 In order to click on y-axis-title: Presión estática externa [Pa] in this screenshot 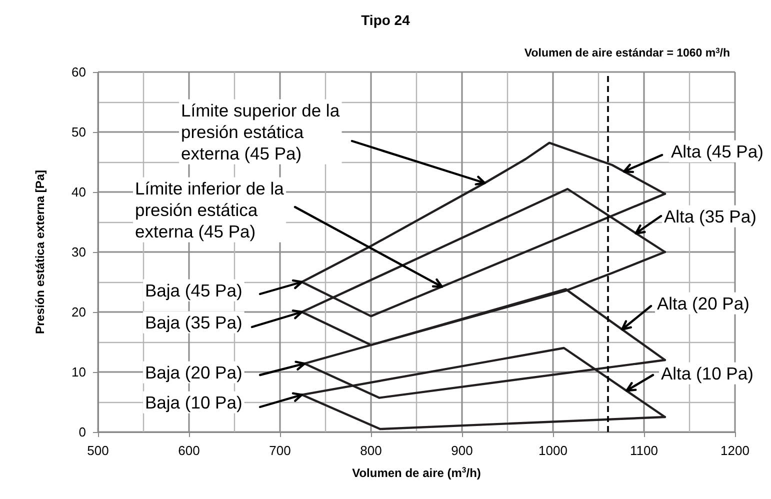, I will do `click(40, 252)`.